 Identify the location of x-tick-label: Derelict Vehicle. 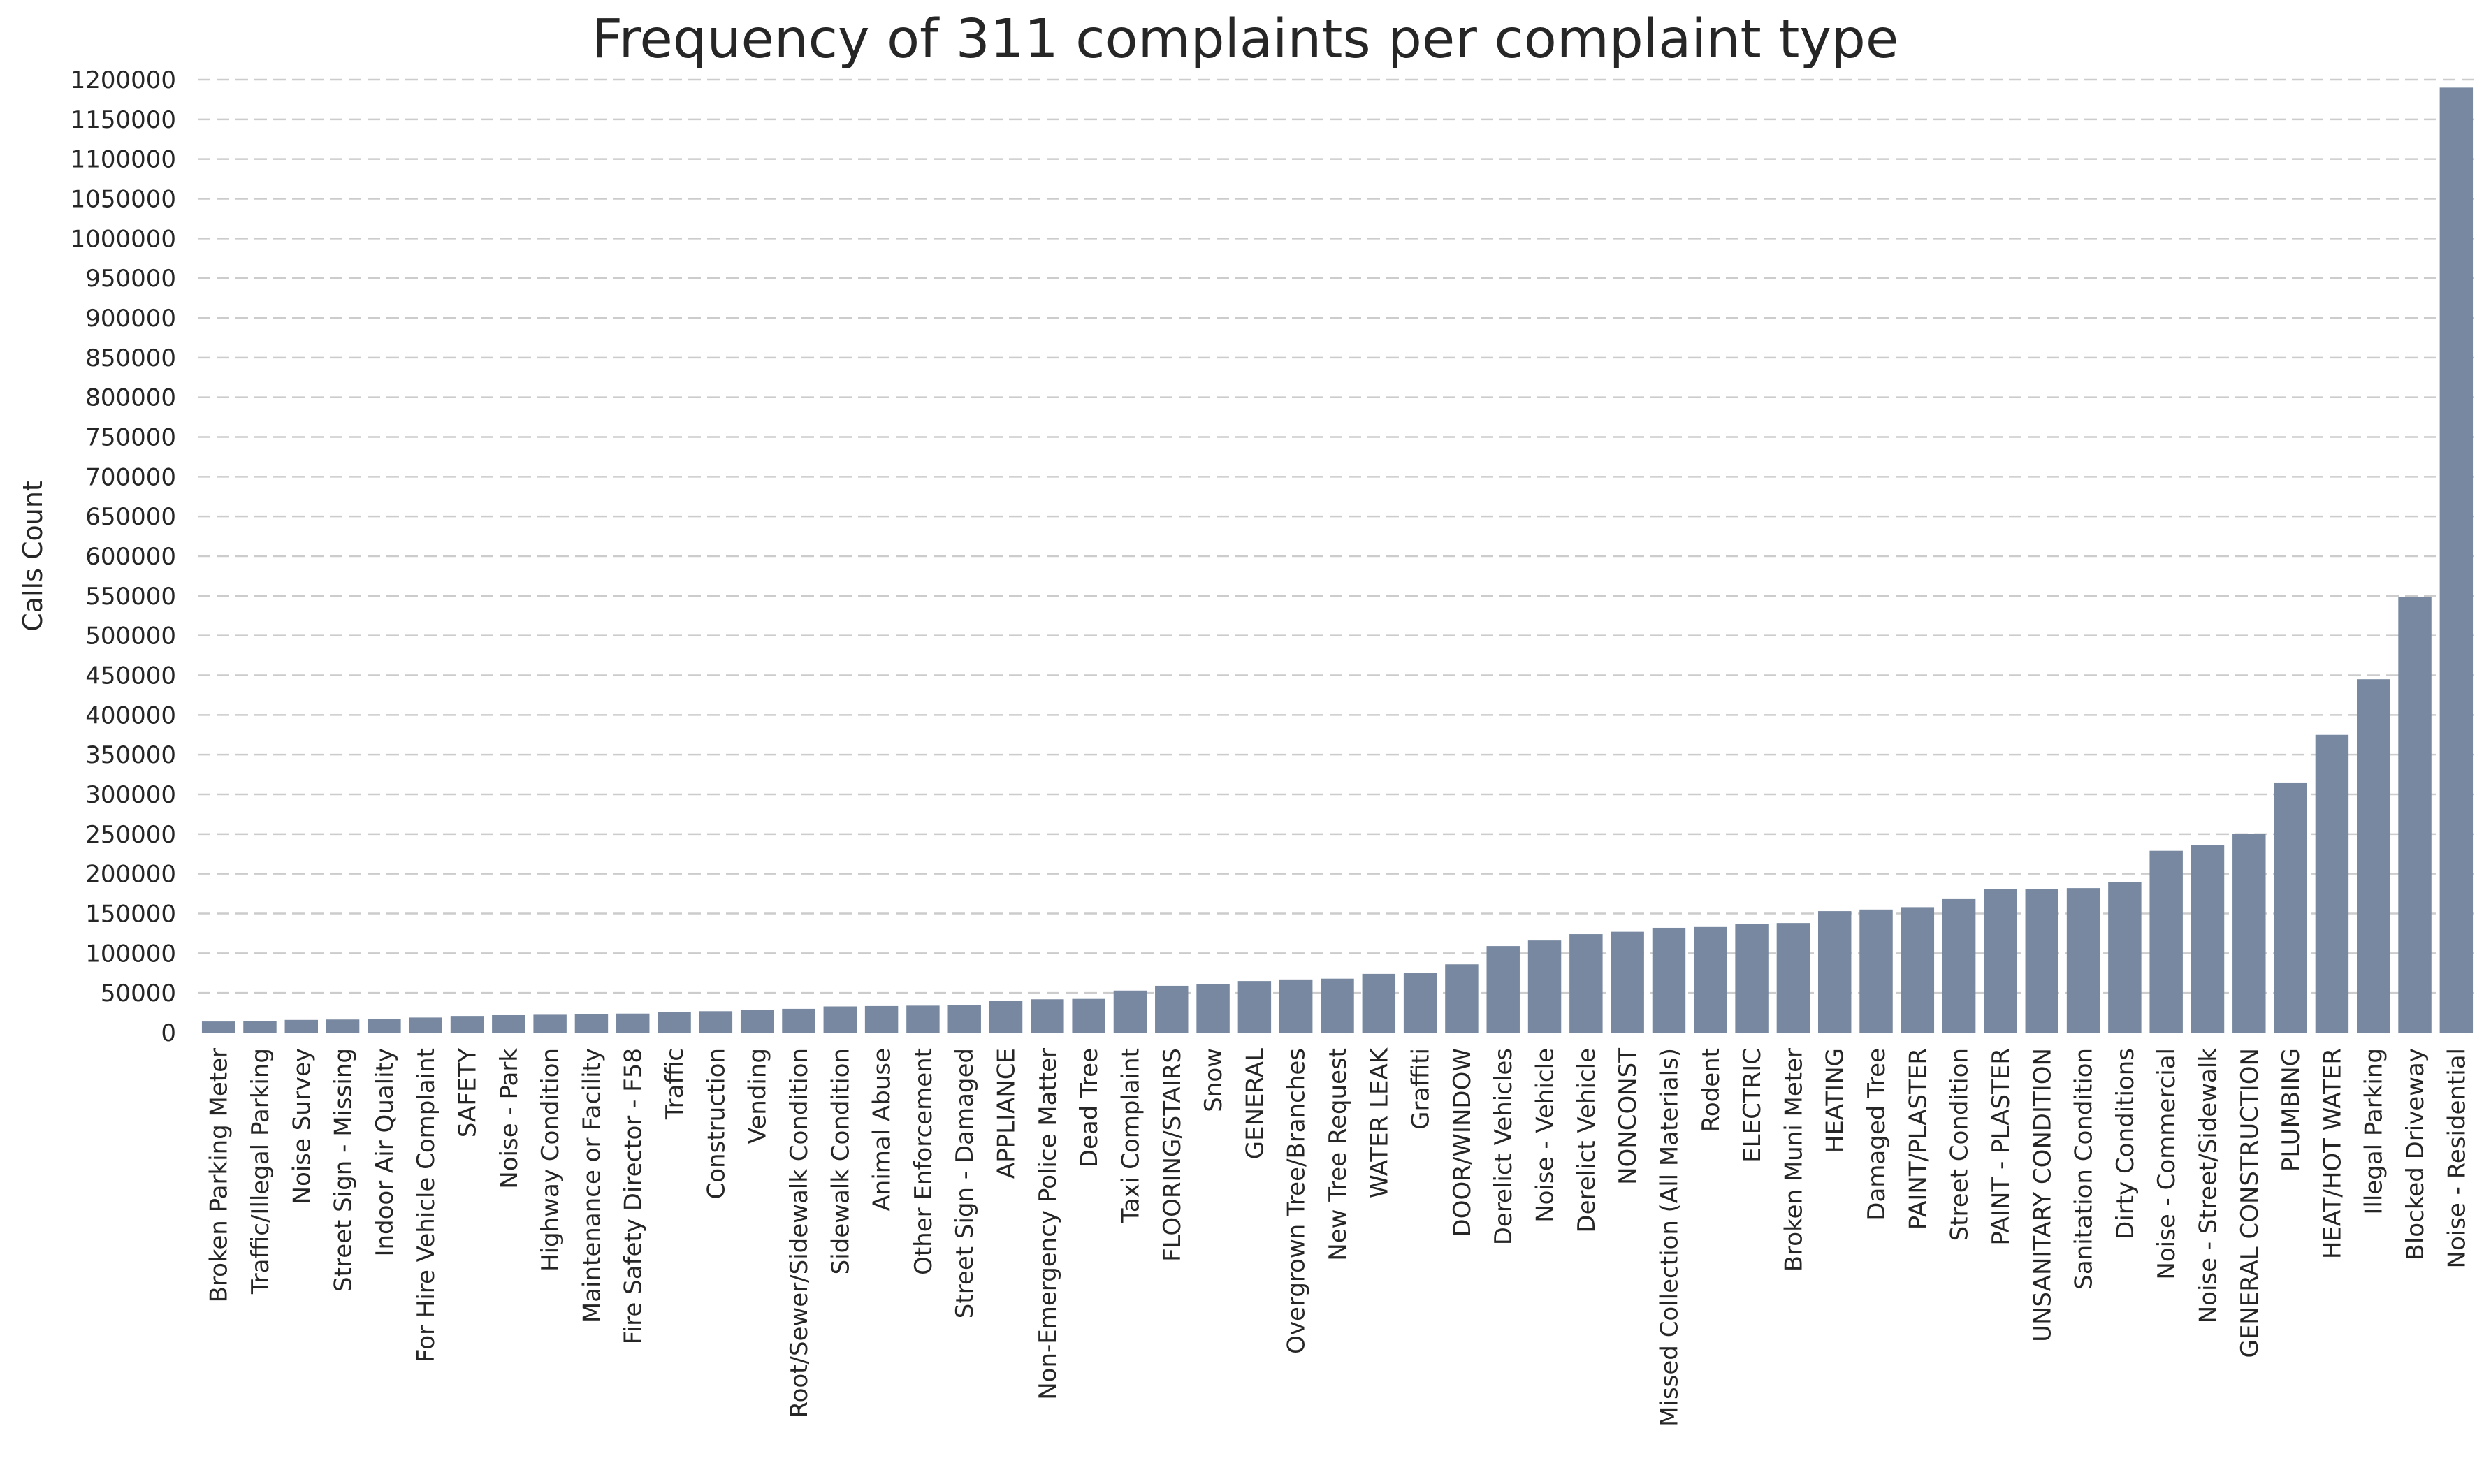
(1587, 1140).